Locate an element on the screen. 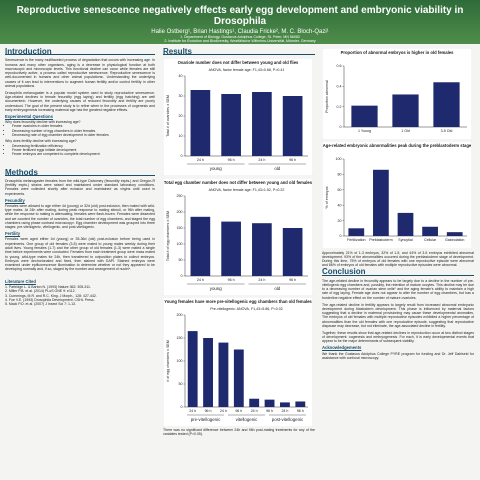 The height and width of the screenshot is (480, 480). y-tick-label: 0.4 is located at coordinates (339, 87).